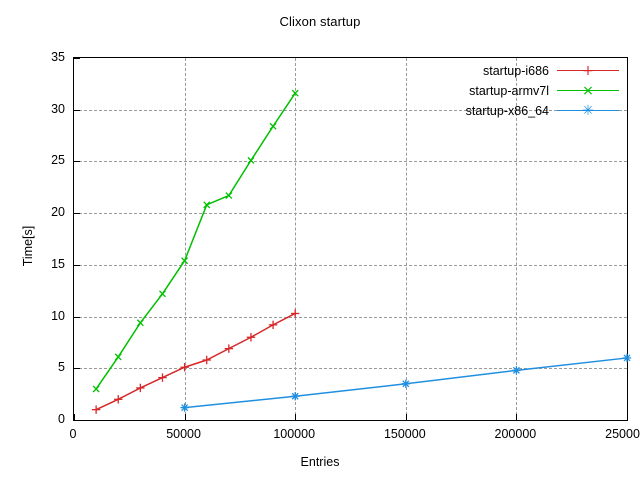 The height and width of the screenshot is (480, 640). Describe the element at coordinates (58, 315) in the screenshot. I see `y-tick-label: 10` at that location.